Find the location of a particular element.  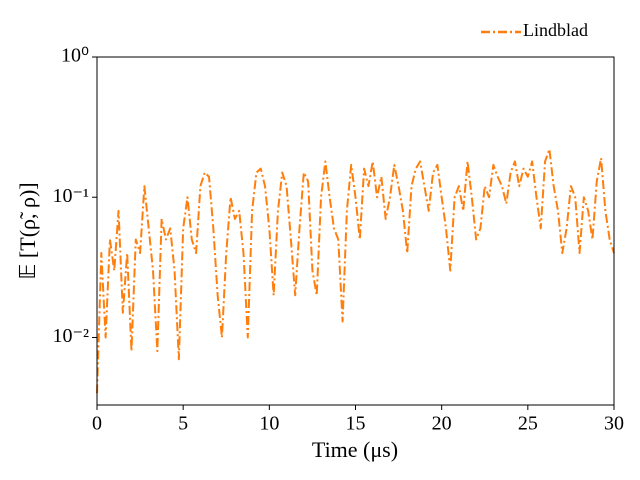

x-tick-label: 30 is located at coordinates (614, 424).